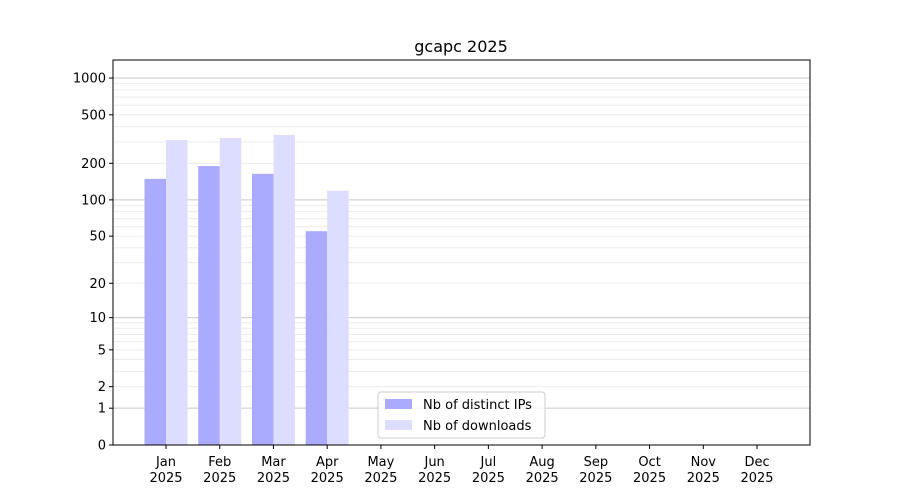 This screenshot has height=504, width=900. What do you see at coordinates (102, 387) in the screenshot?
I see `y-tick-label: 2` at bounding box center [102, 387].